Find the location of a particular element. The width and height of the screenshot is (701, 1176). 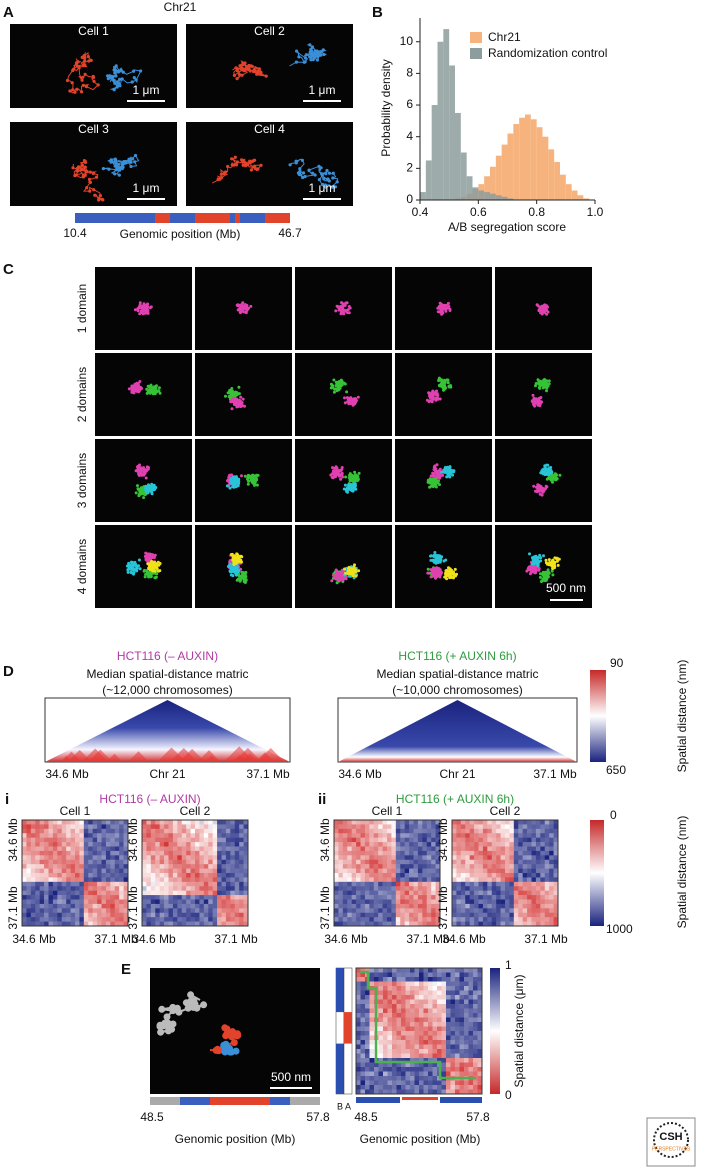

compartment-segment is located at coordinates (115, 218).